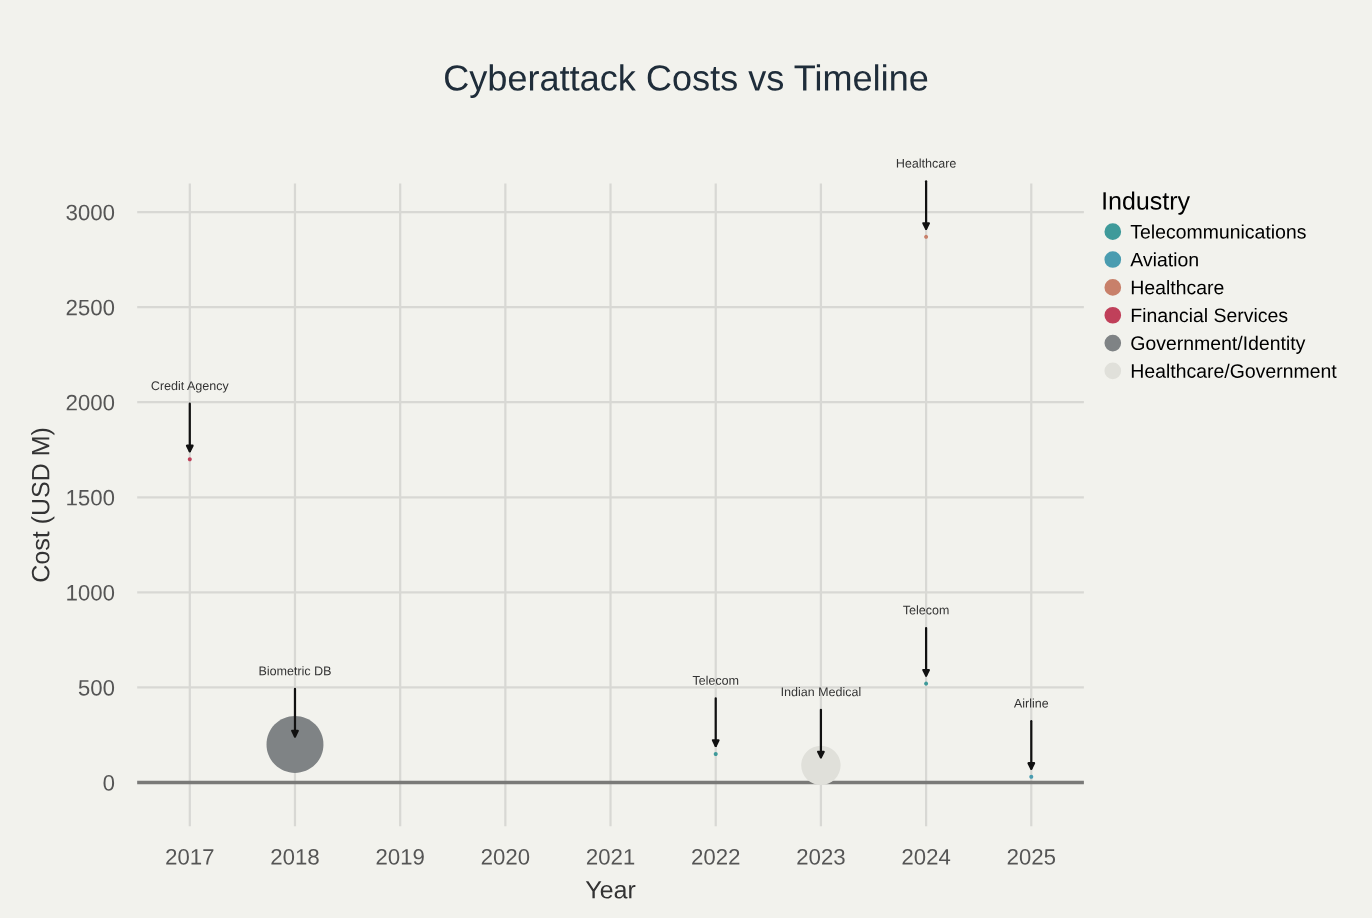  What do you see at coordinates (90, 307) in the screenshot?
I see `y-tick-label: 2500` at bounding box center [90, 307].